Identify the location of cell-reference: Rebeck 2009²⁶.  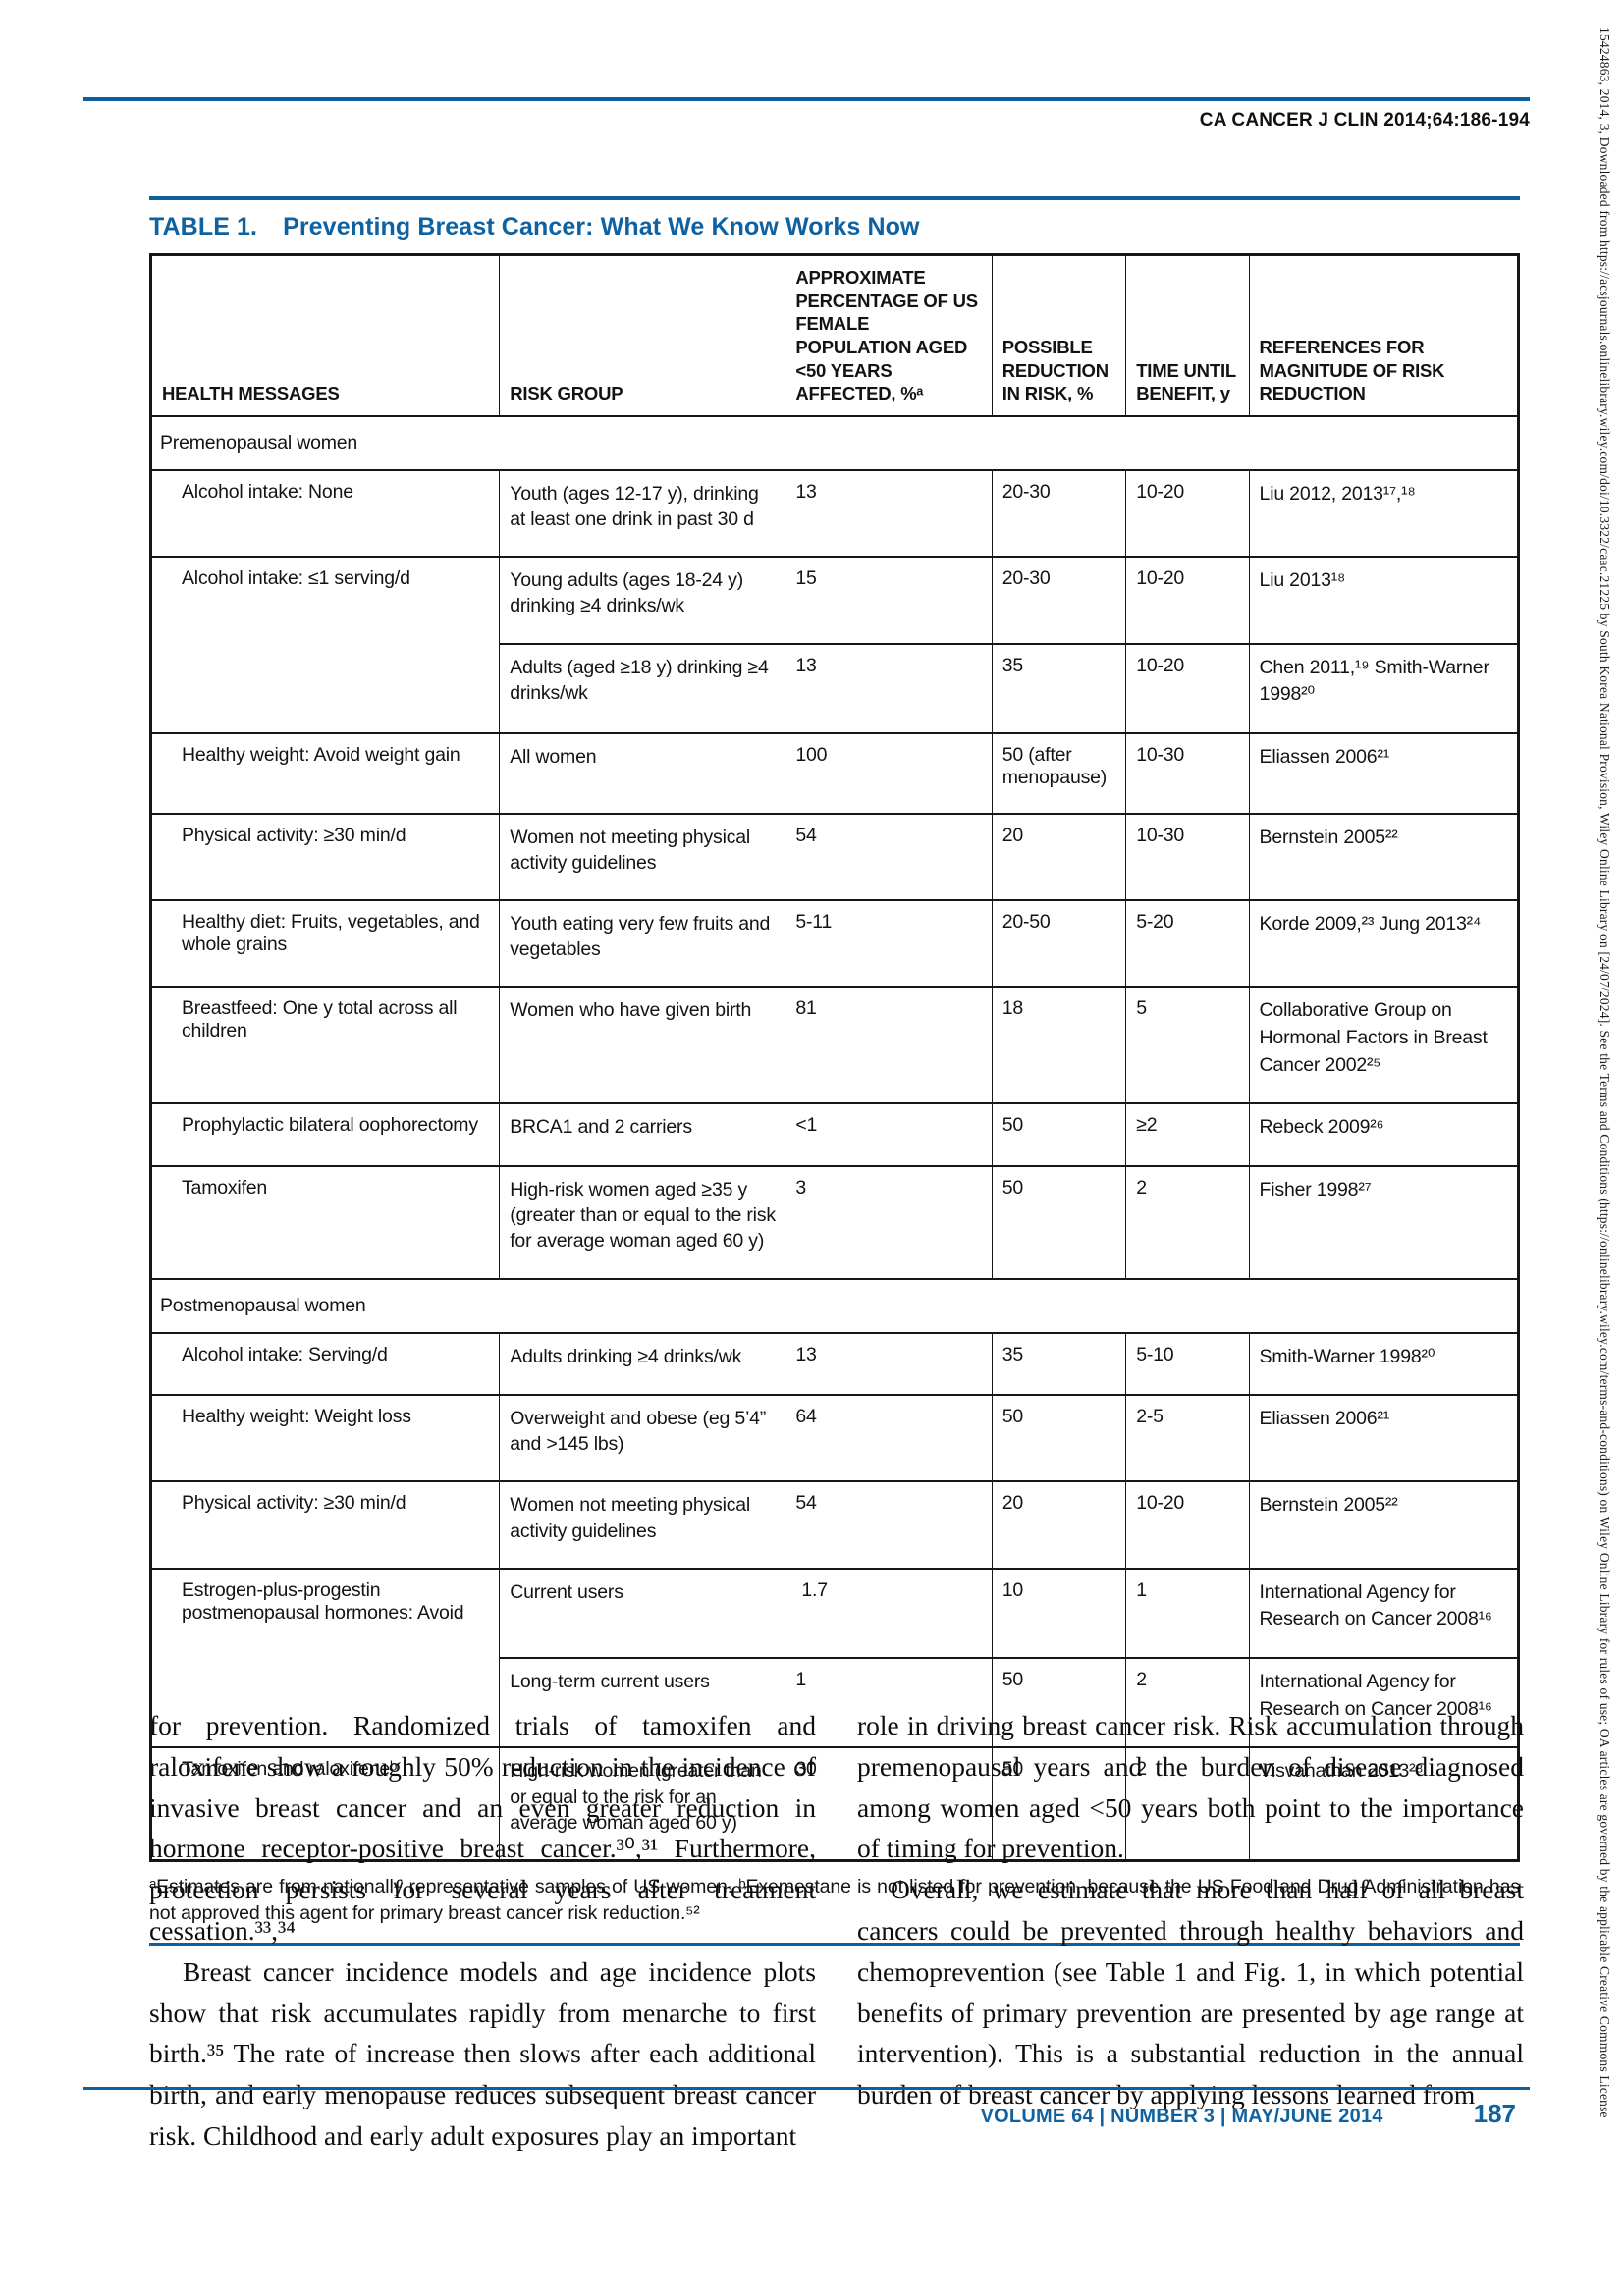
(1384, 1135).